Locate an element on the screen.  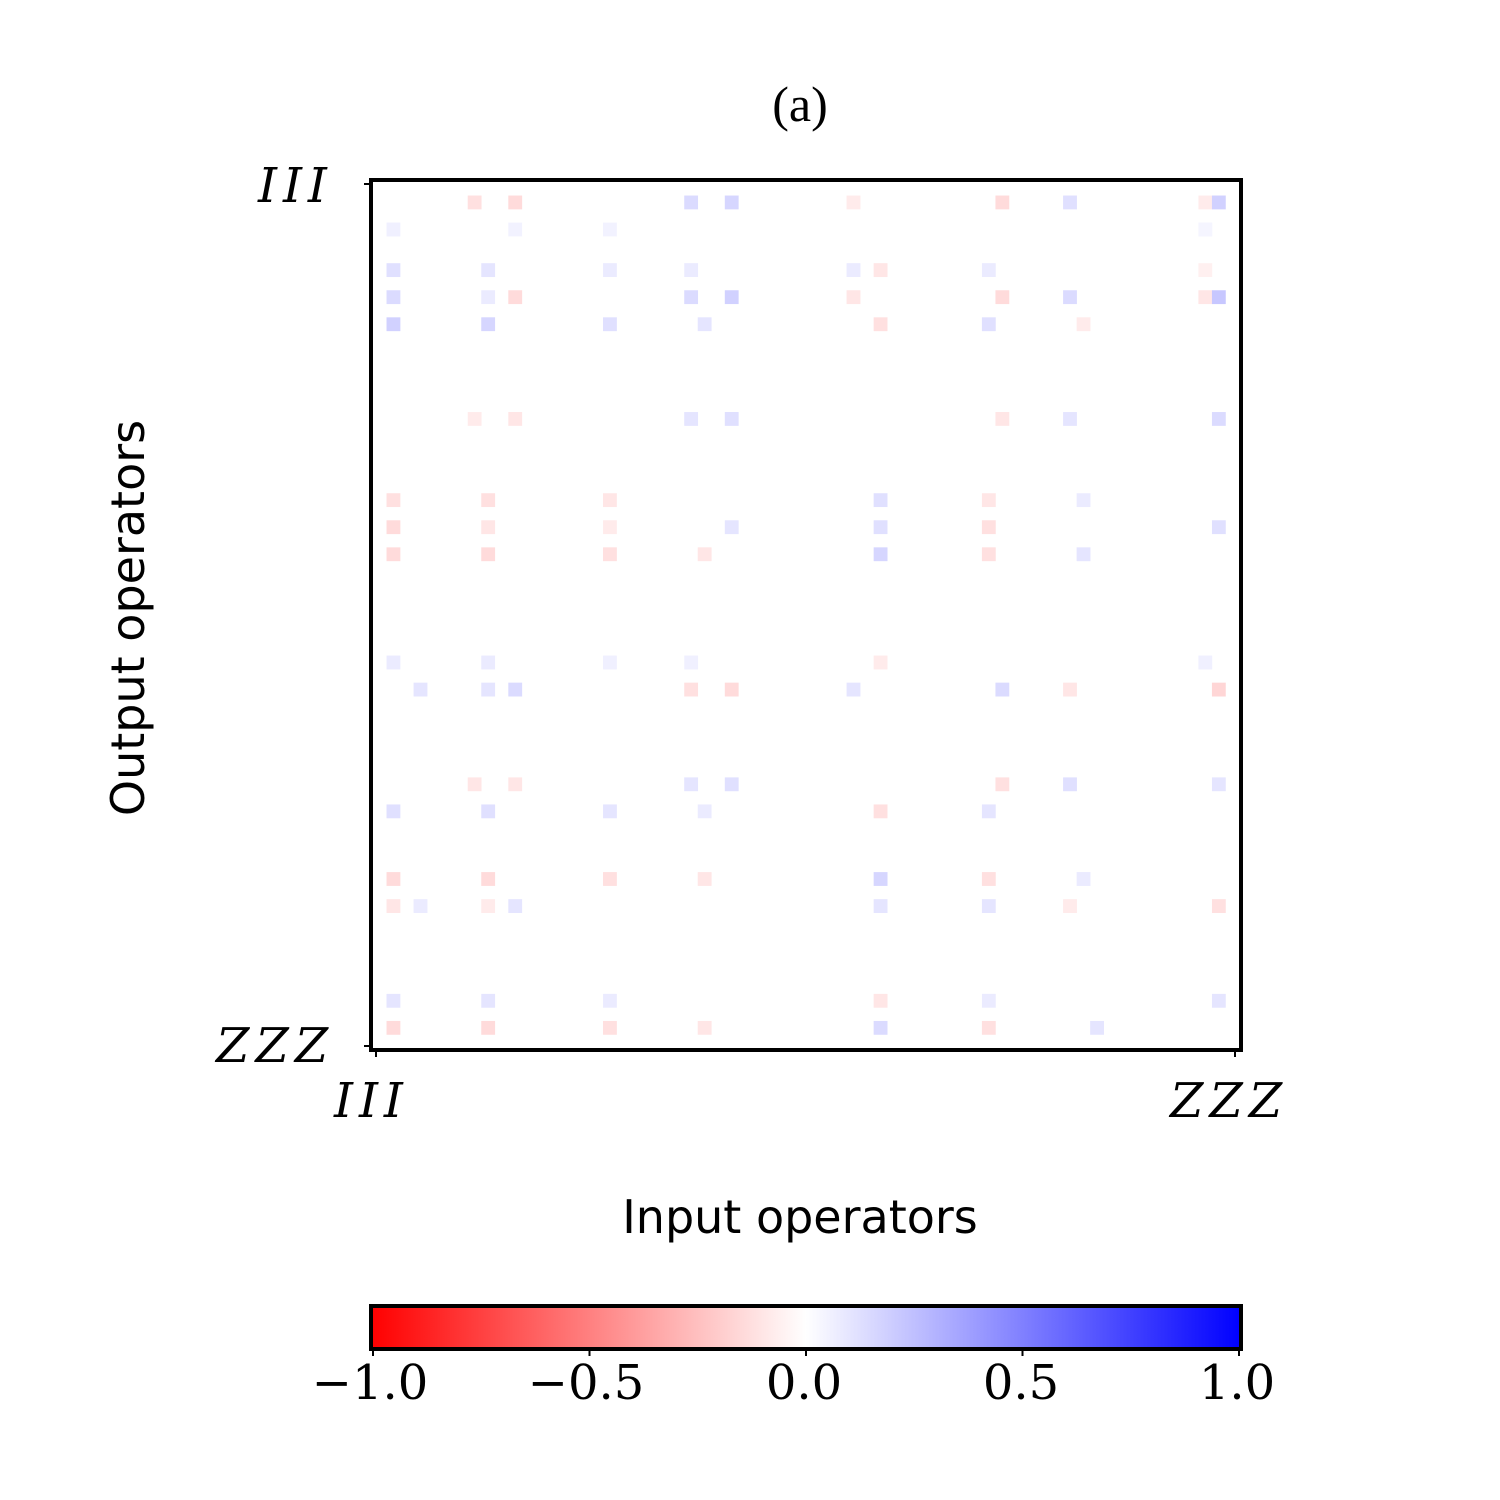
colorbar is located at coordinates (806, 1327).